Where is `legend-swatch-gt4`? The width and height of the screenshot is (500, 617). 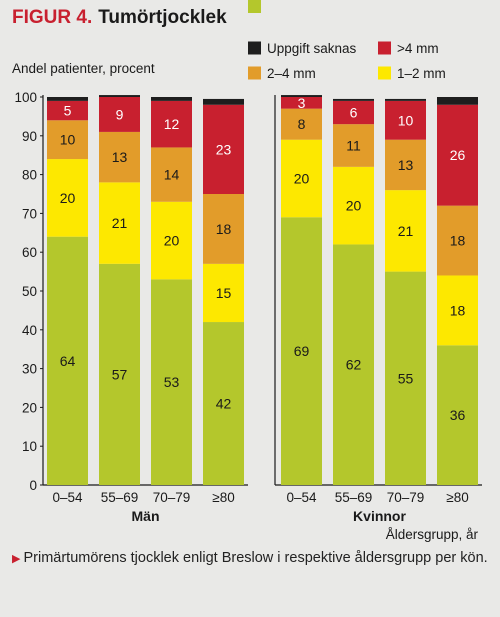 legend-swatch-gt4 is located at coordinates (384, 48).